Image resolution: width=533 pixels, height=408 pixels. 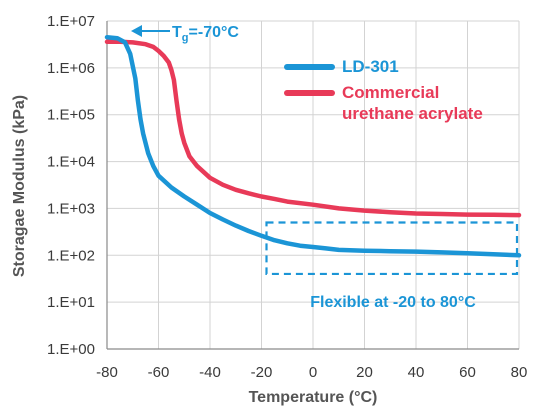 What do you see at coordinates (210, 372) in the screenshot?
I see `x-tick-label: -40` at bounding box center [210, 372].